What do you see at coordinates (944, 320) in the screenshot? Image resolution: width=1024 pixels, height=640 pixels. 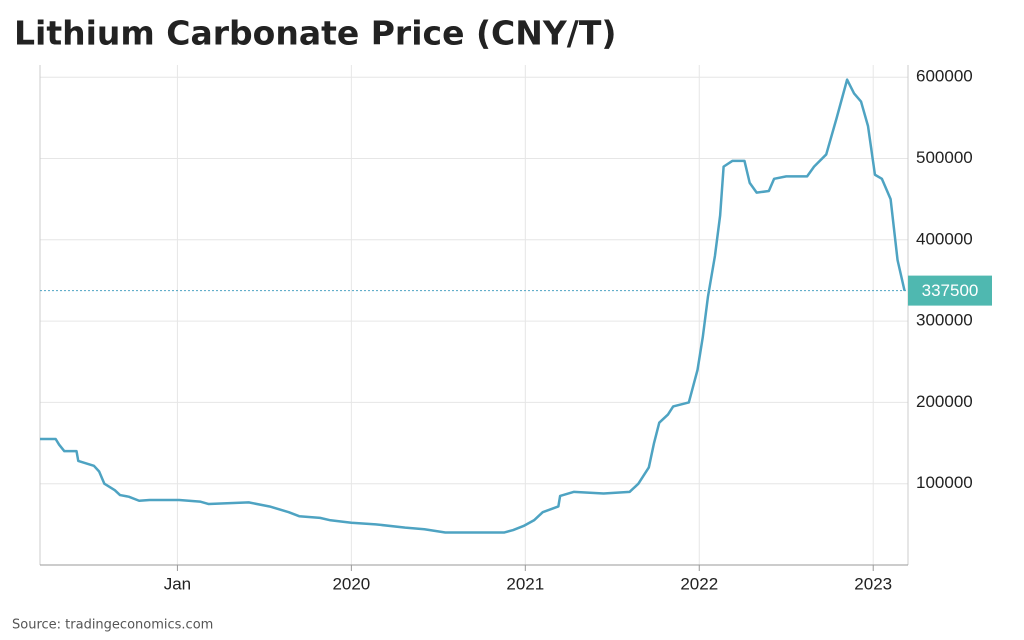 I see `y-tick-label: 300000` at bounding box center [944, 320].